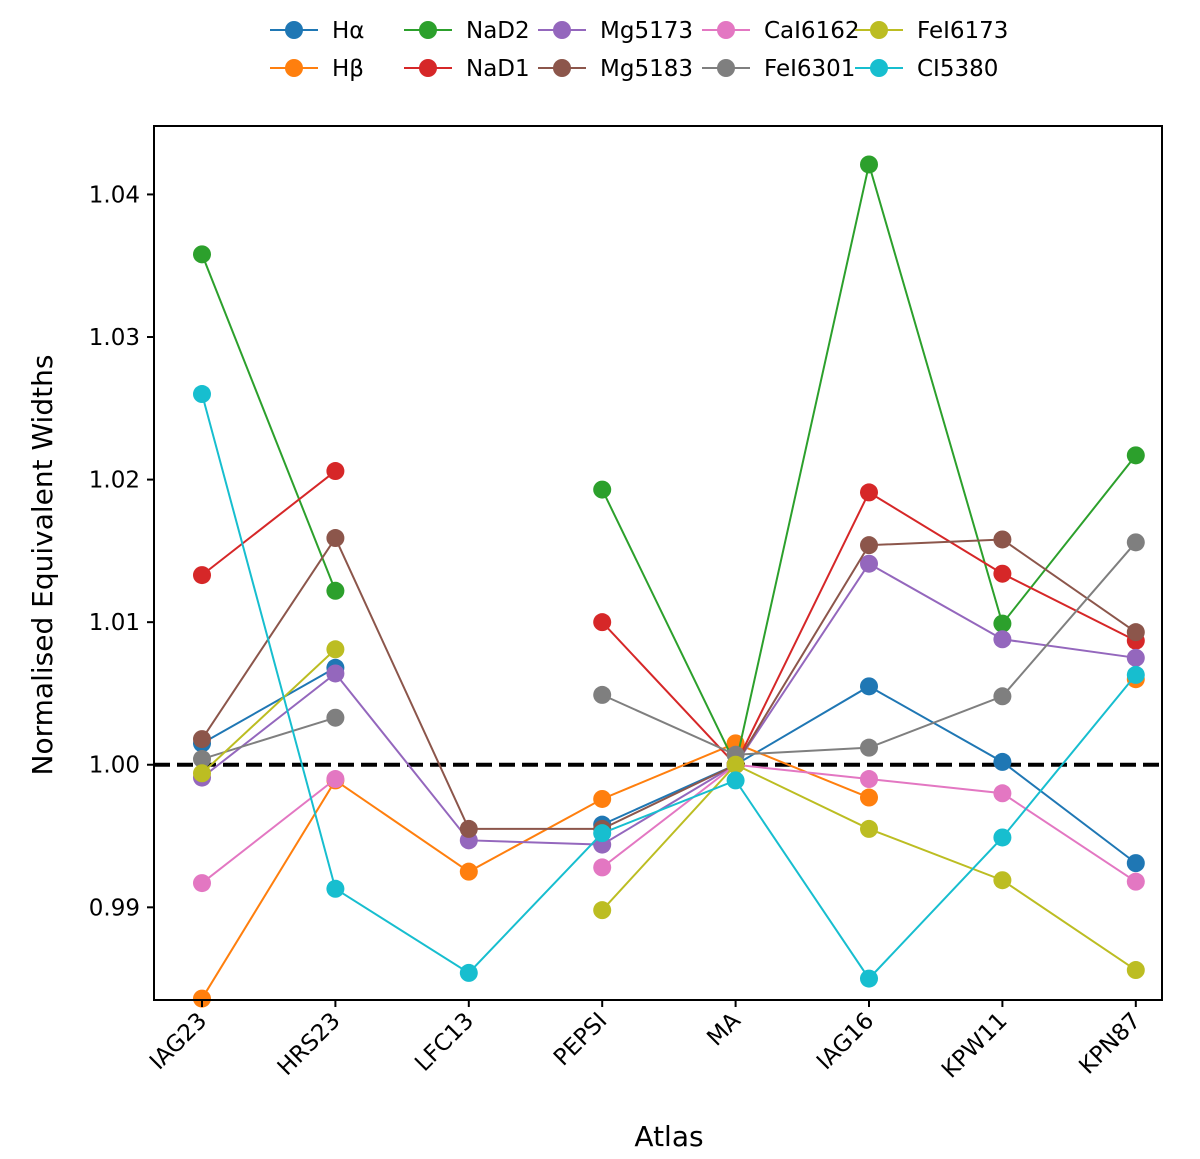  What do you see at coordinates (602, 867) in the screenshot?
I see `series-cai6162-point-pepsi` at bounding box center [602, 867].